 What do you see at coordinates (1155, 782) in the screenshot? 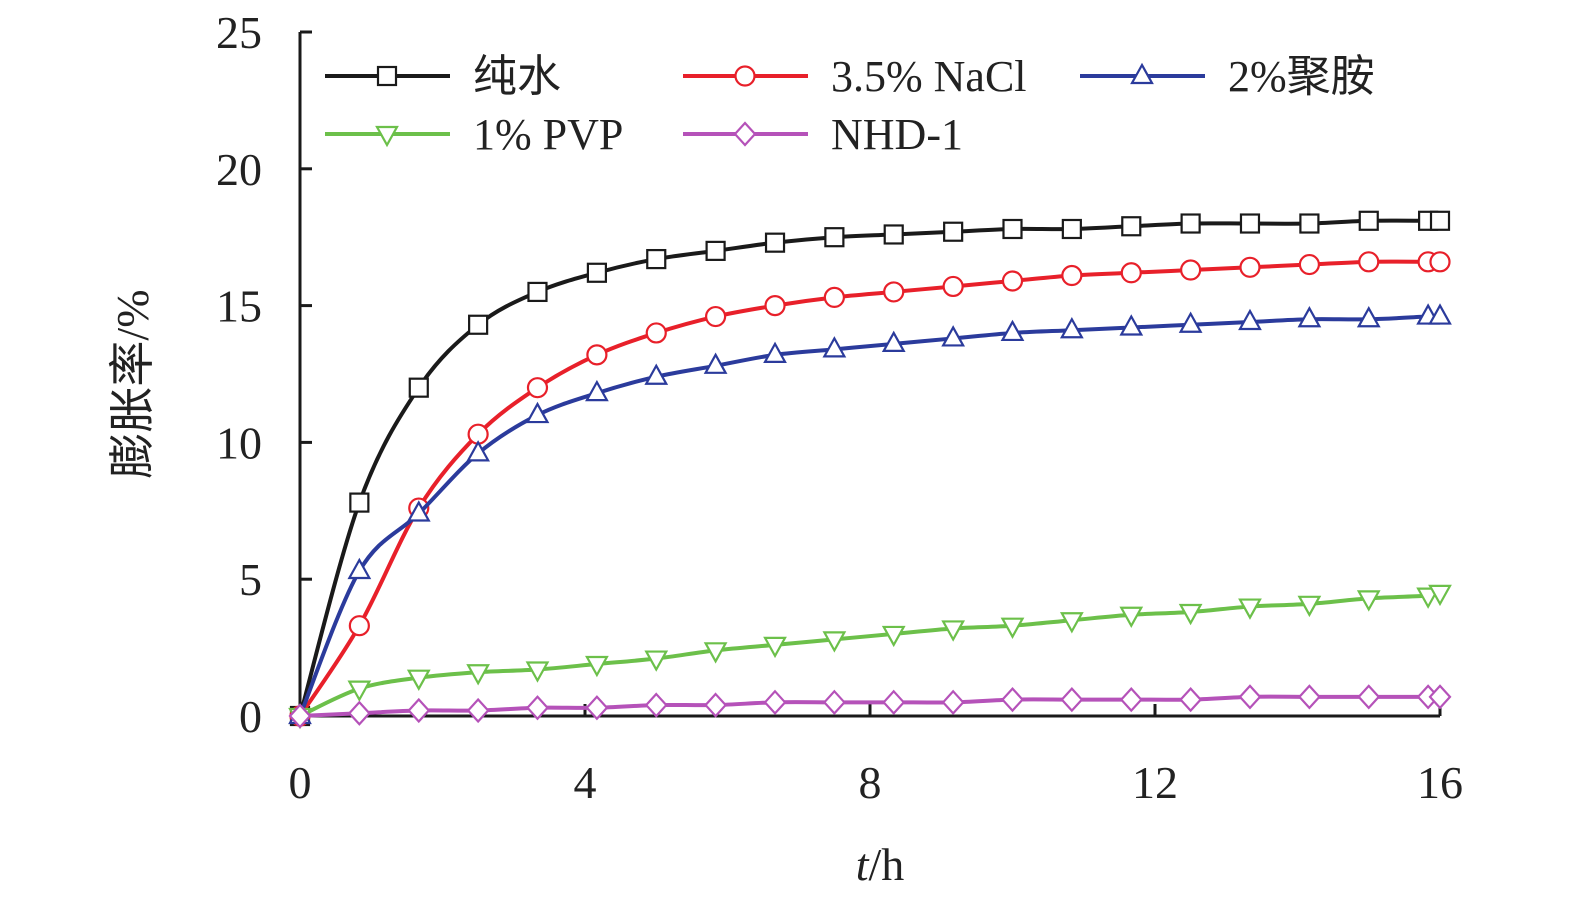
I see `x-tick-label: 12` at bounding box center [1155, 782].